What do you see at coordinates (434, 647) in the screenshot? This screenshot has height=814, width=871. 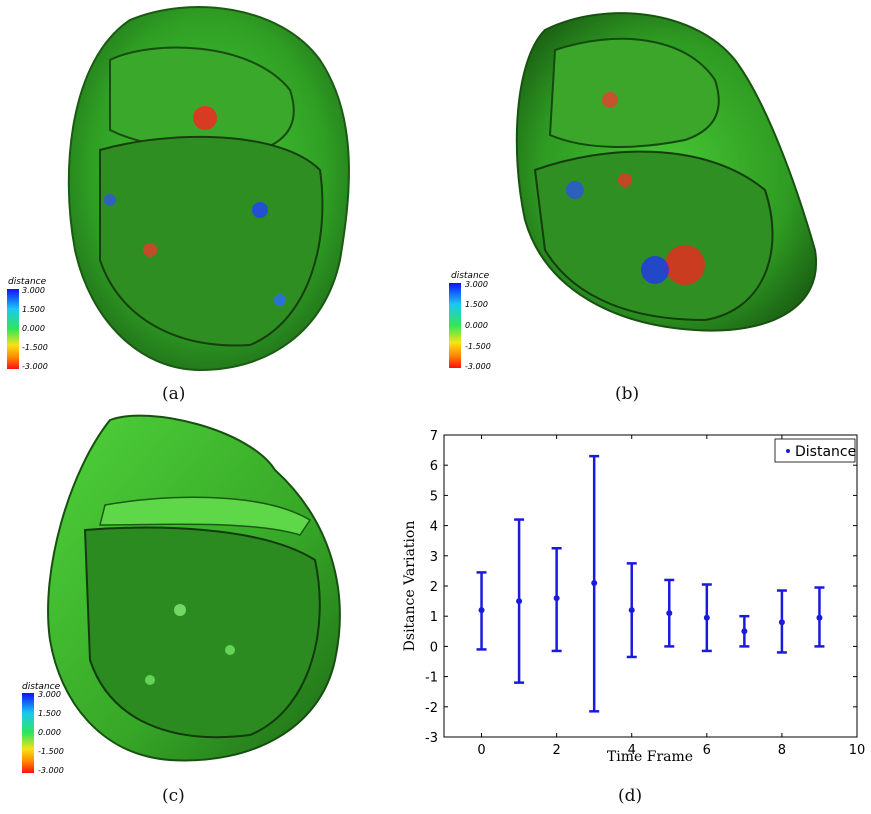 I see `y-tick-label: 0` at bounding box center [434, 647].